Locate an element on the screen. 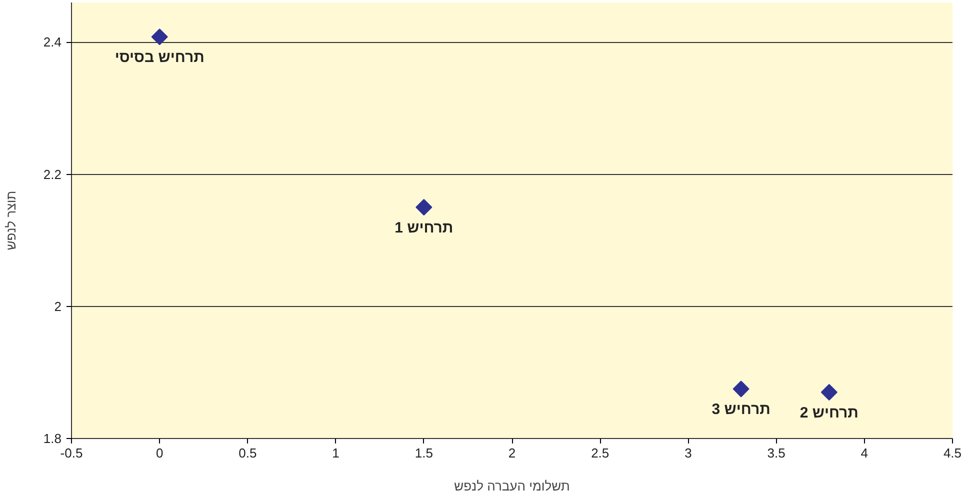 The height and width of the screenshot is (496, 966). x-tick-label: 4 is located at coordinates (864, 453).